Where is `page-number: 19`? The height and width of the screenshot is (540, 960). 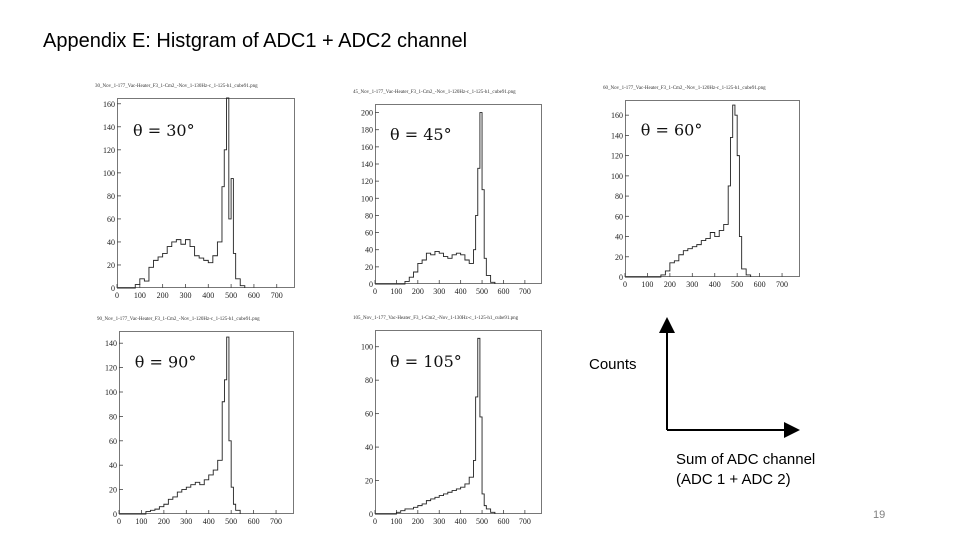
page-number: 19 is located at coordinates (879, 515).